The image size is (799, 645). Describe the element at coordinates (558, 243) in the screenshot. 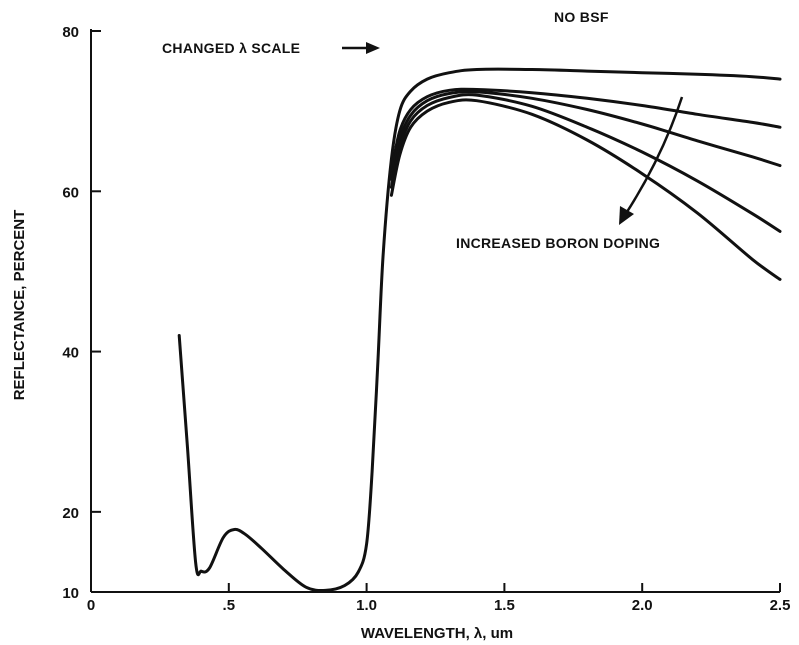

I see `boron-doping-label: INCREASED BORON DOPING` at that location.